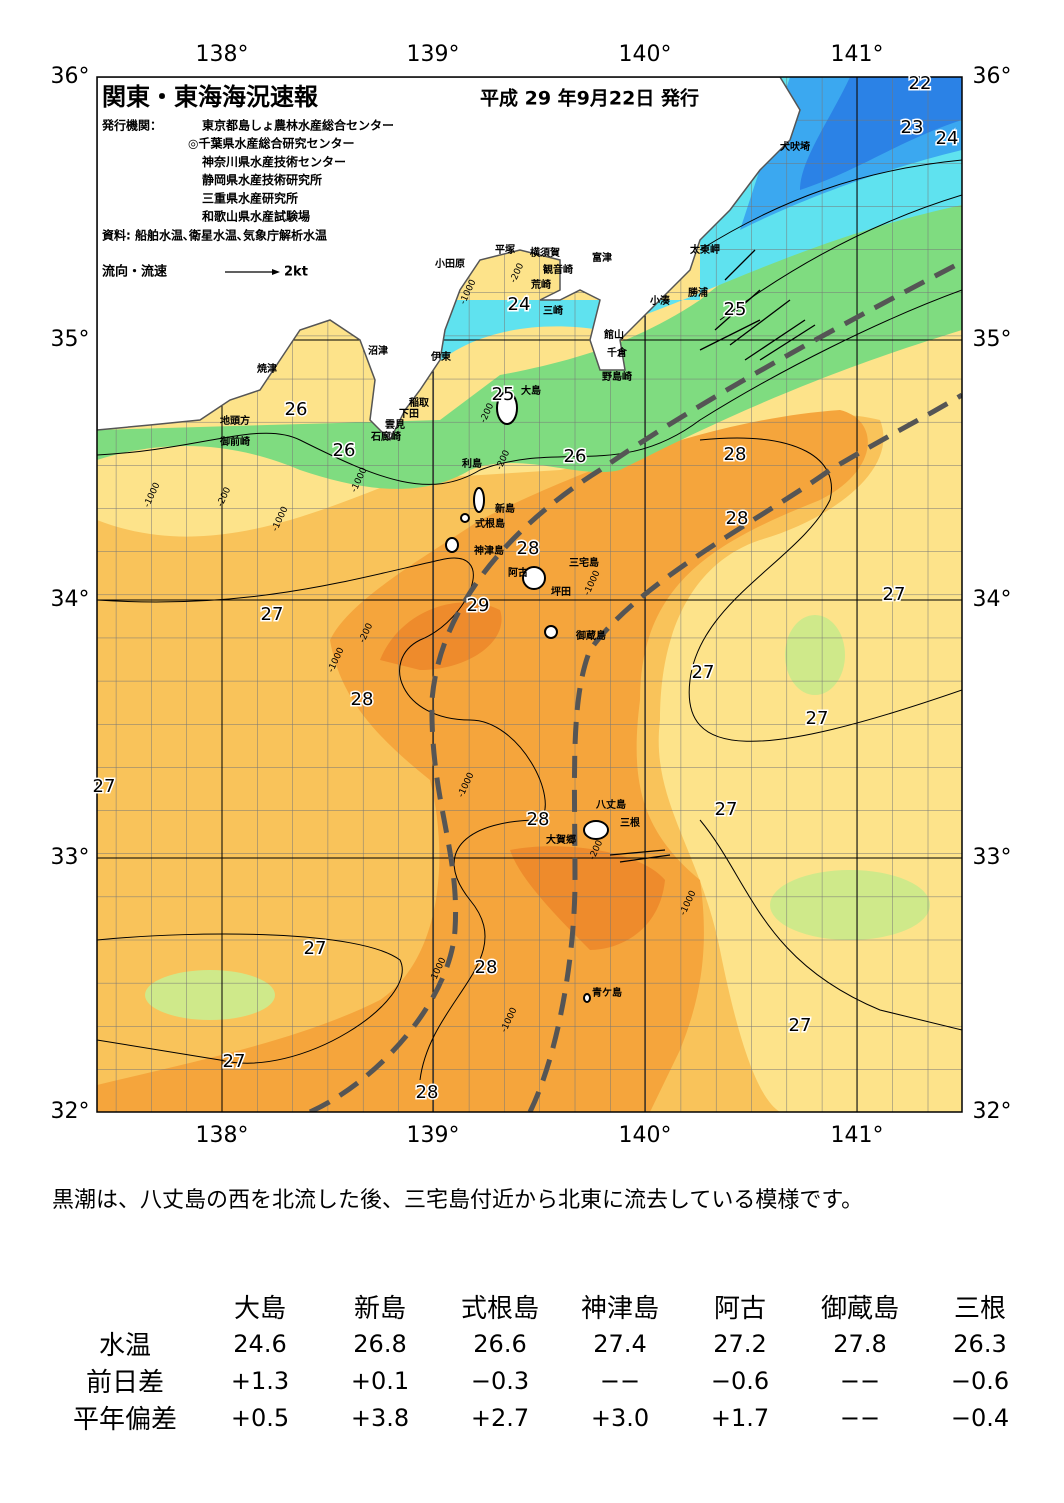 This screenshot has height=1503, width=1064. What do you see at coordinates (134, 272) in the screenshot?
I see `legend-label: 流向・流速` at bounding box center [134, 272].